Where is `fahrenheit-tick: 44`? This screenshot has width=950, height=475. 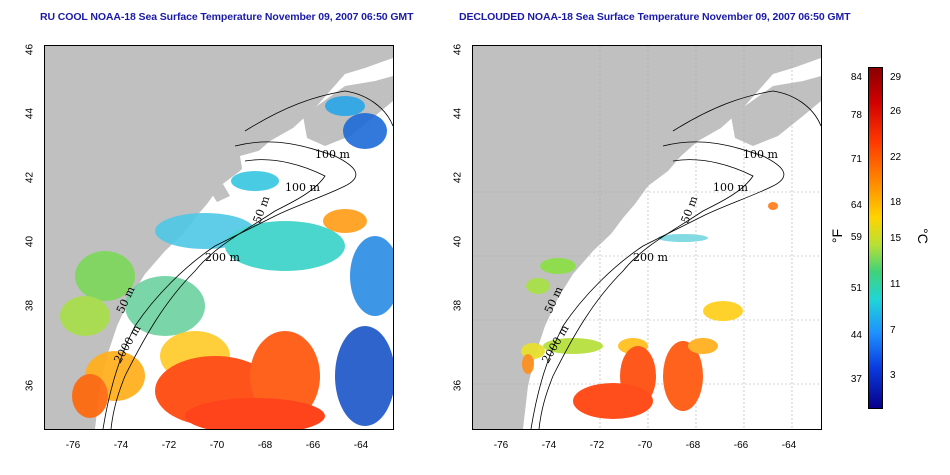 fahrenheit-tick: 44 is located at coordinates (856, 335).